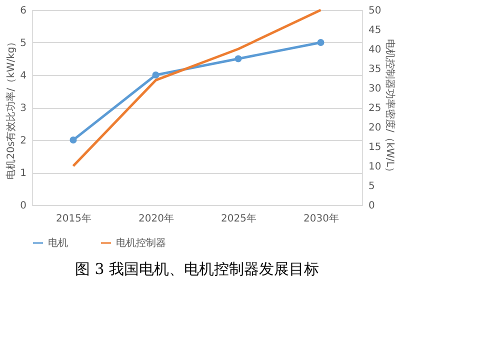  Describe the element at coordinates (58, 243) in the screenshot. I see `legend-label: 电机` at that location.